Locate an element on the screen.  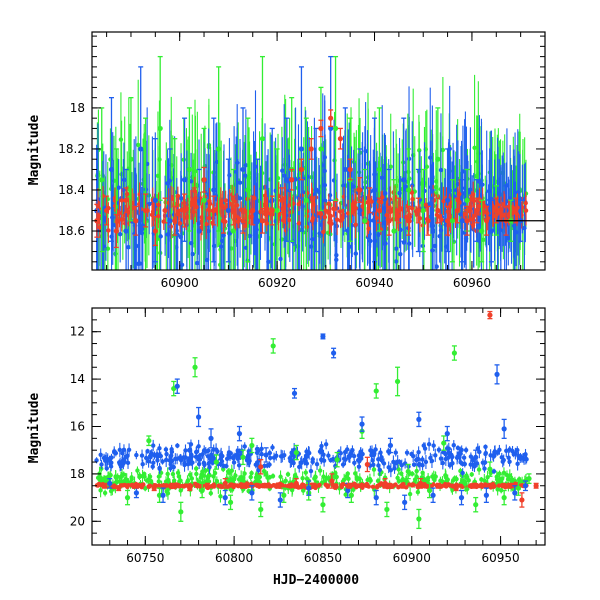
bottom-x-tick-label: 60900 is located at coordinates (412, 558).